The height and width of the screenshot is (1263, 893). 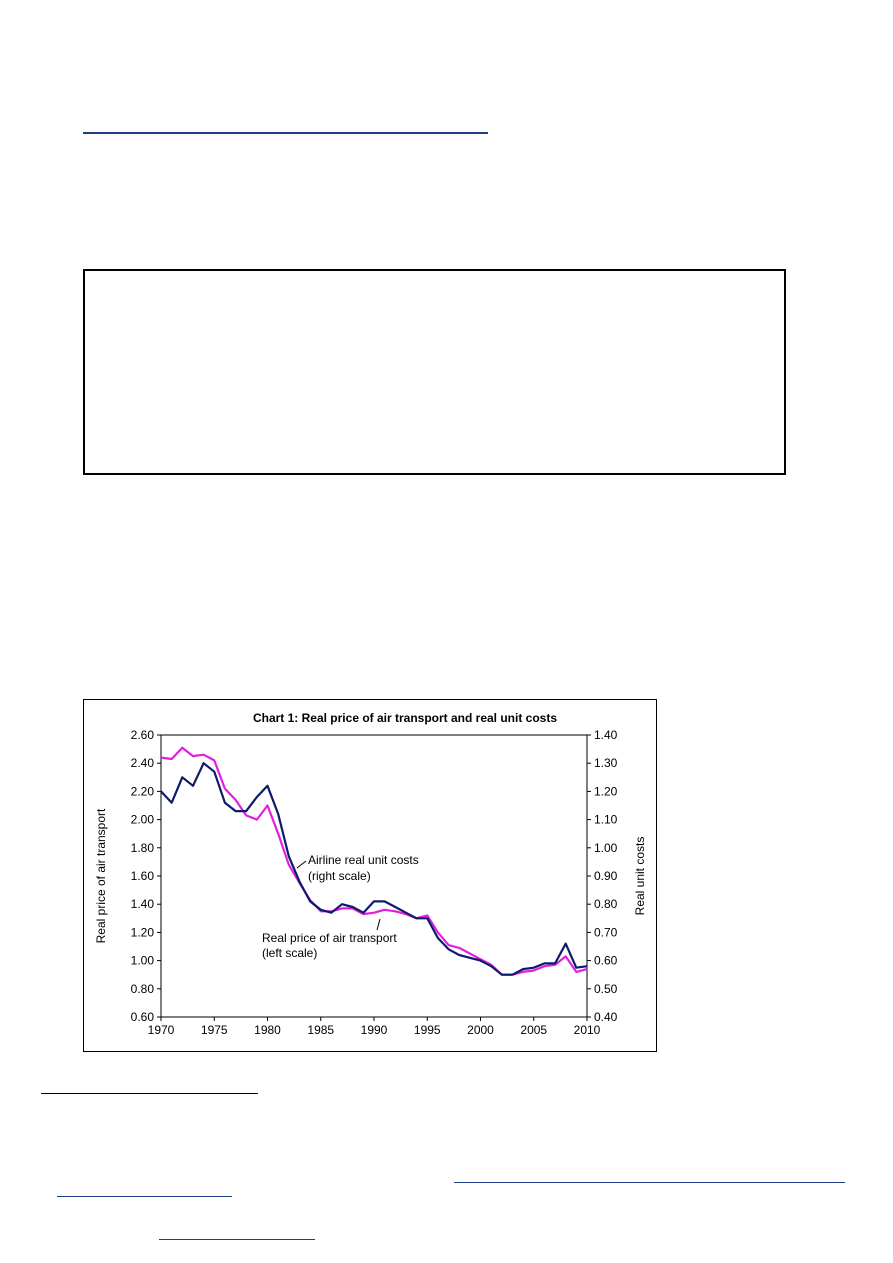 I want to click on x-tick-label: 1985, so click(x=320, y=1030).